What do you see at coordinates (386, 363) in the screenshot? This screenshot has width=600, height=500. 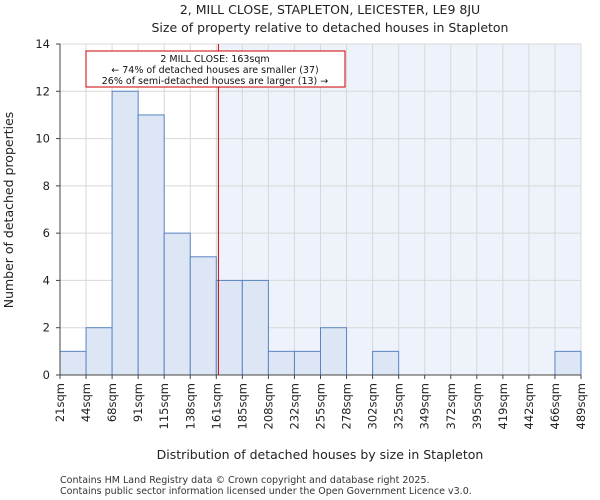 I see `bar-302sqm` at bounding box center [386, 363].